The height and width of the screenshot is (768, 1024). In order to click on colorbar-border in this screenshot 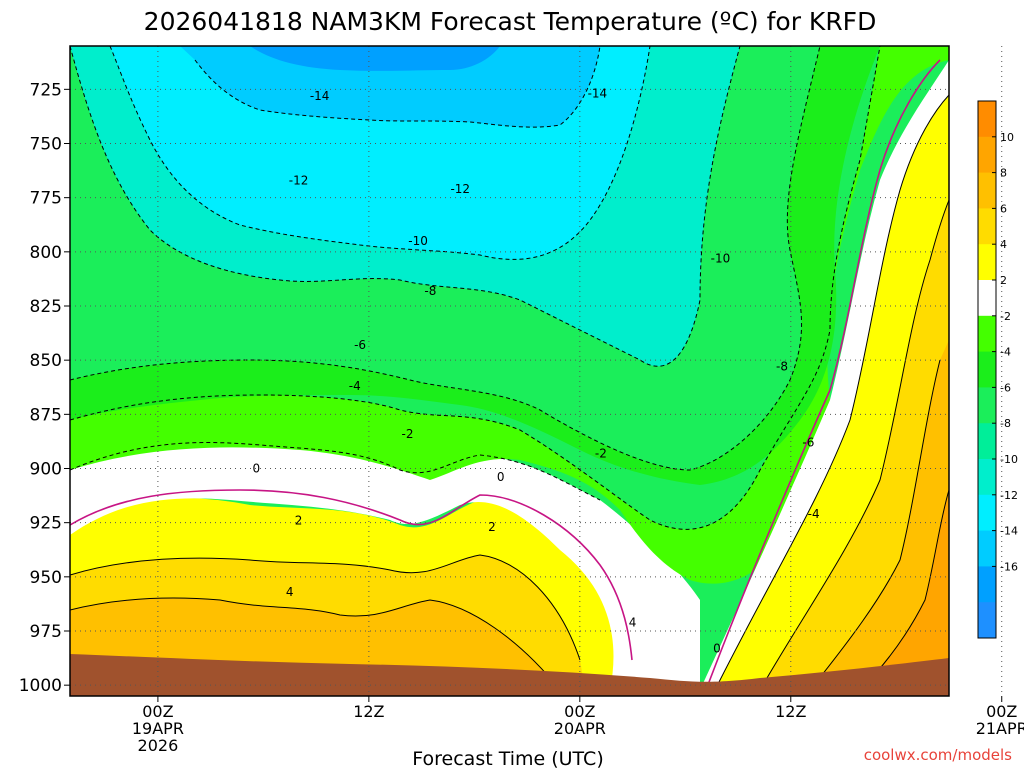, I will do `click(987, 369)`.